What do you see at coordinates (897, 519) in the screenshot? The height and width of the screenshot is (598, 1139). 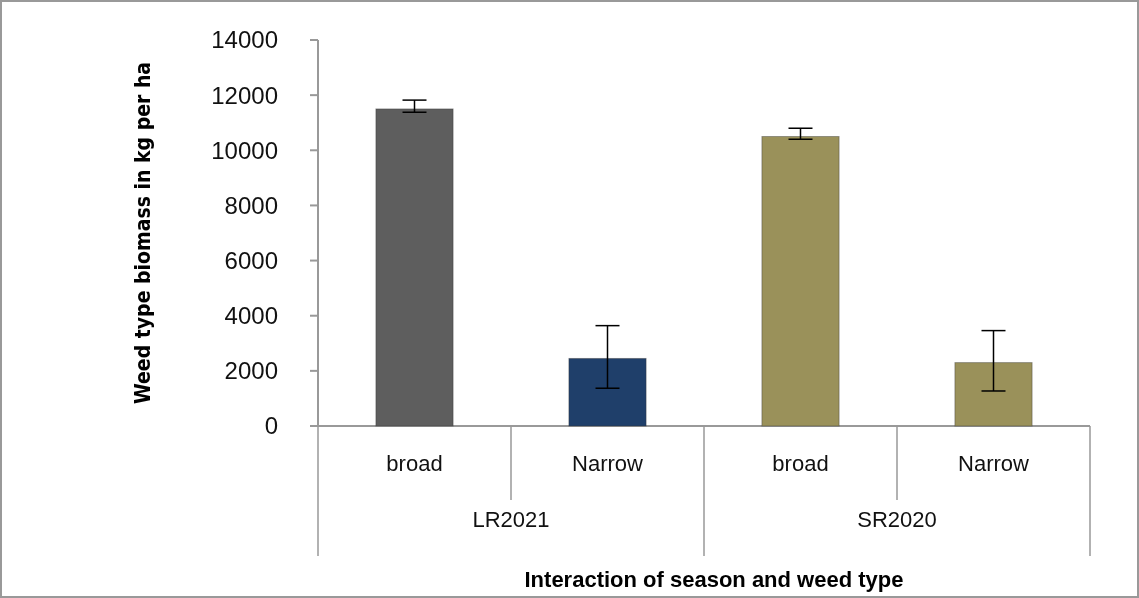 I see `text: SR2020` at bounding box center [897, 519].